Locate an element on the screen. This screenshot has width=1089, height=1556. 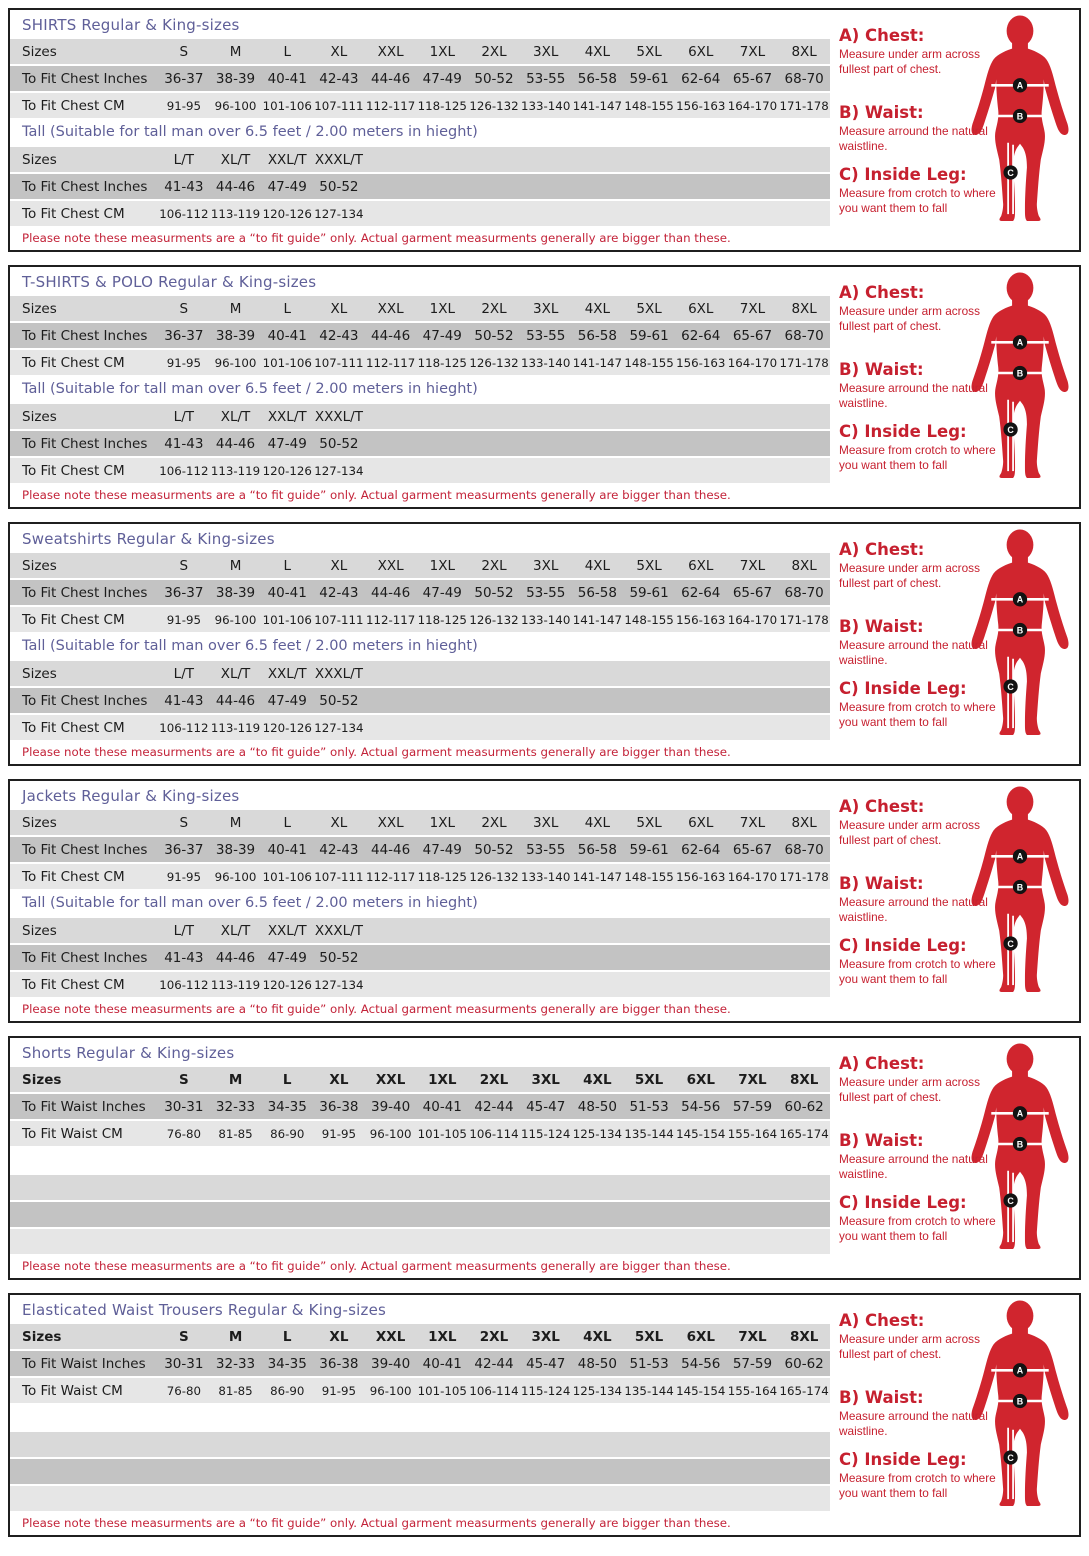
value-cell: 101-106 is located at coordinates (287, 362).